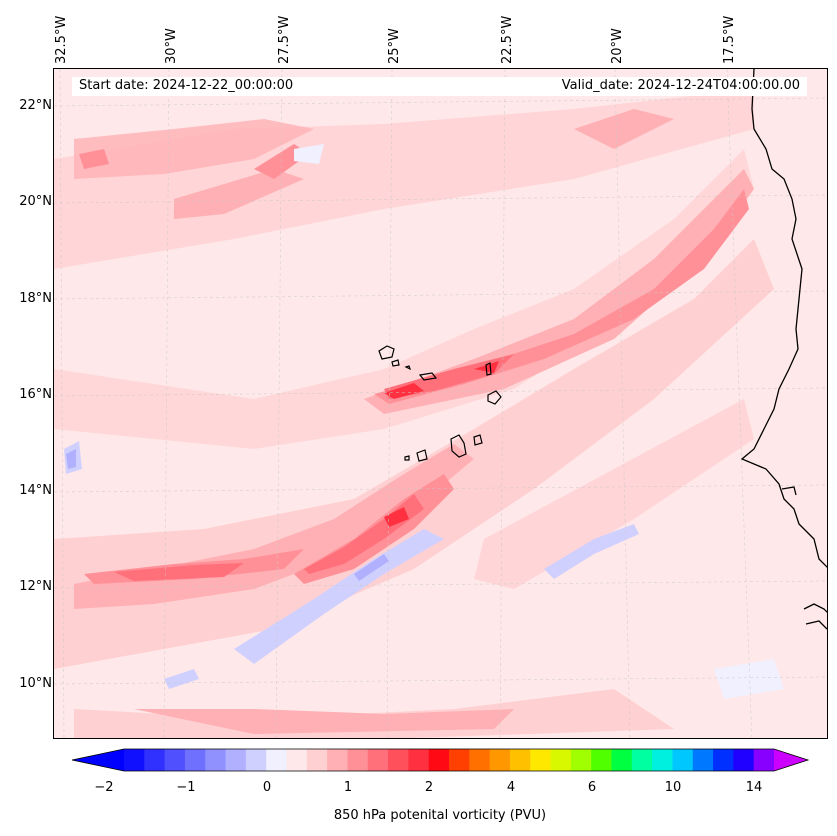 The height and width of the screenshot is (836, 837). I want to click on lon-label: 22.5°W, so click(507, 39).